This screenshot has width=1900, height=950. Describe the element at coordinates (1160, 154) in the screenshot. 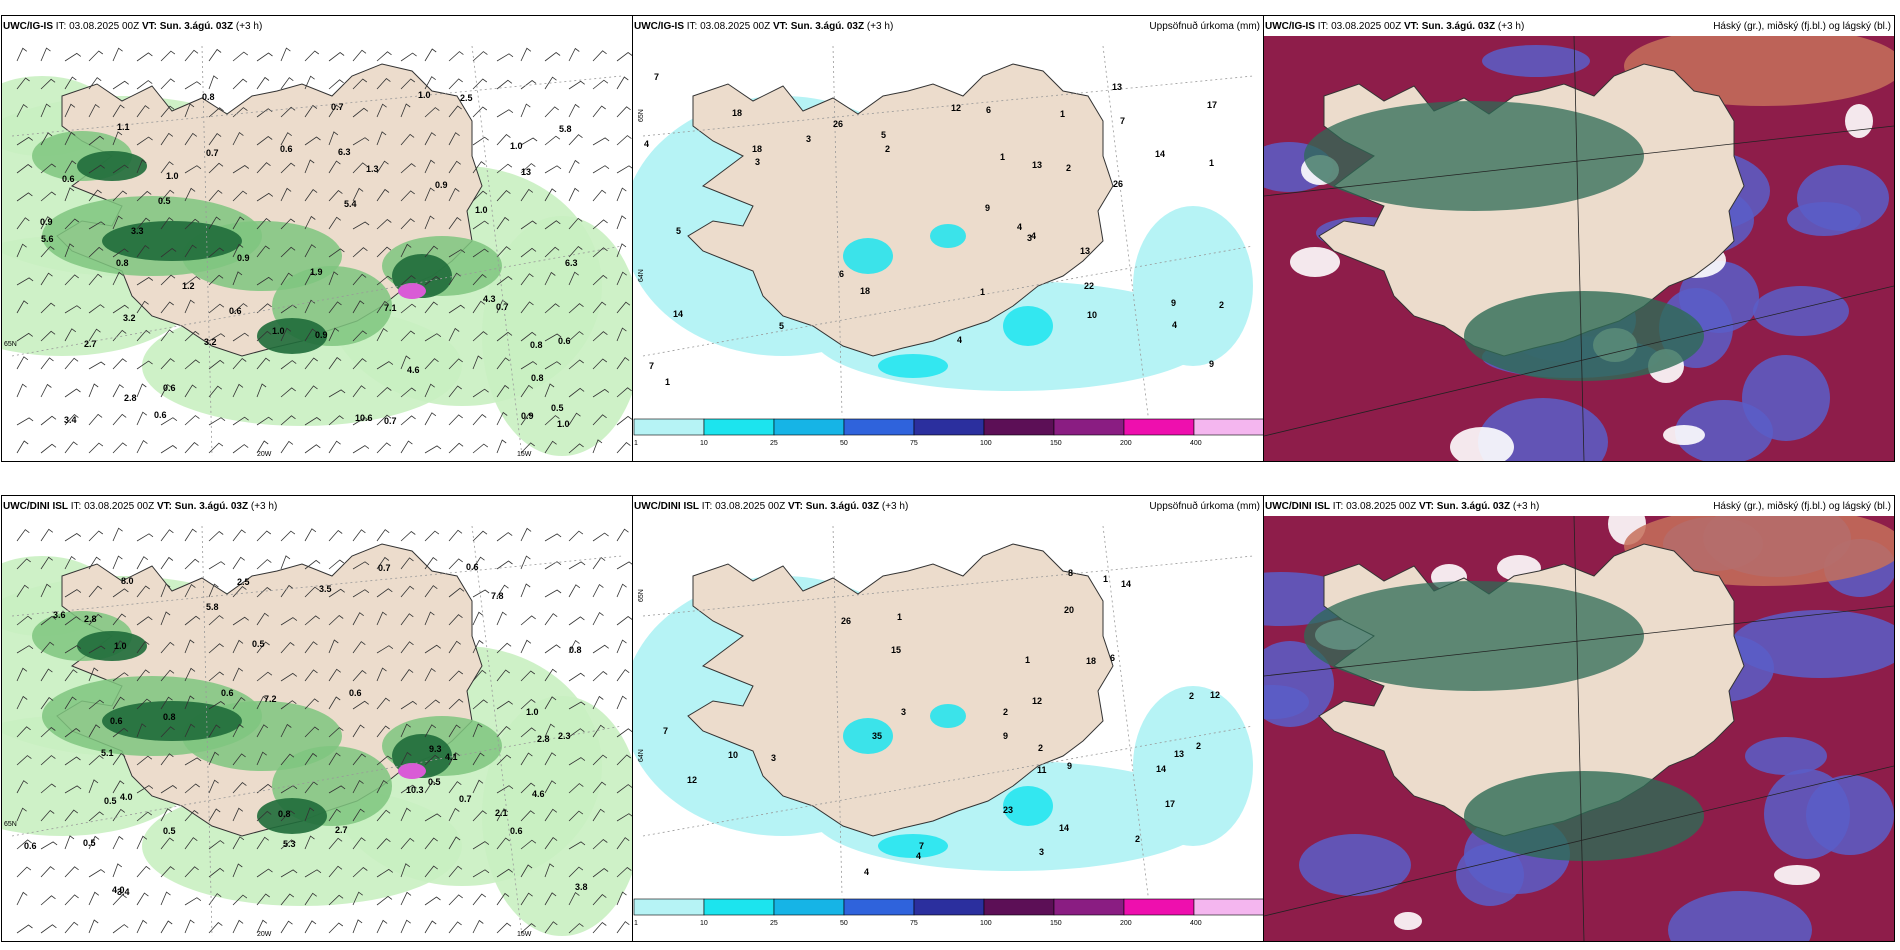

I see `accum-value-label: 14` at that location.